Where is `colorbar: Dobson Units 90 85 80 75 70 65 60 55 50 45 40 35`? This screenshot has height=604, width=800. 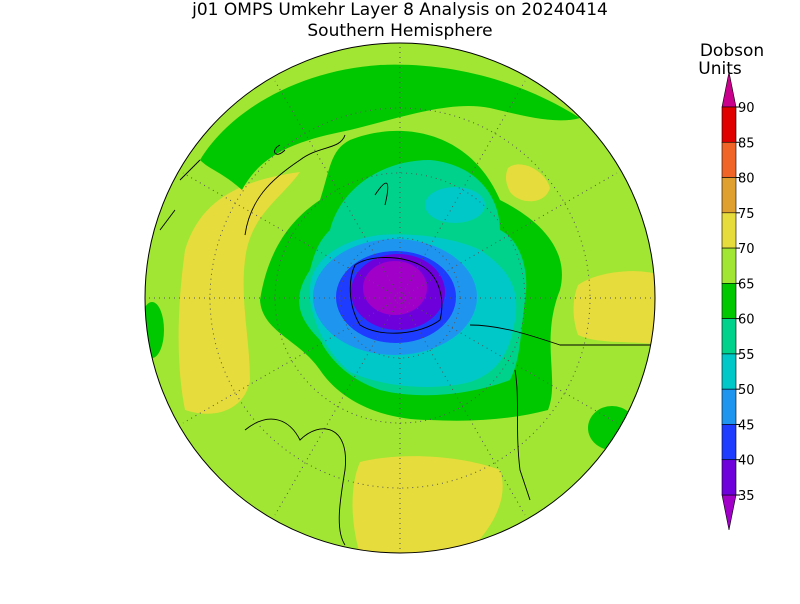
colorbar: Dobson Units 90 85 80 75 70 65 60 55 50 45 40 35 is located at coordinates (731, 286).